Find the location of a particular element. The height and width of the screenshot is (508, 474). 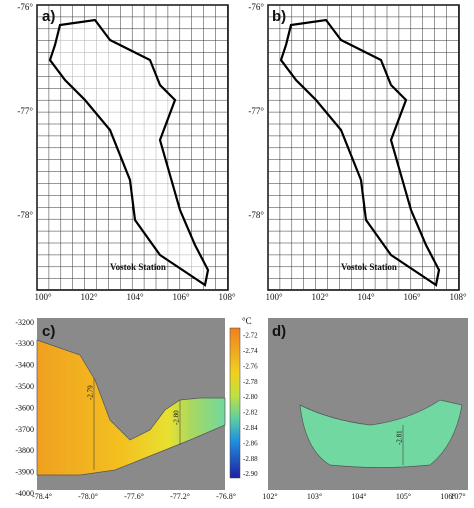

y-tick-label: -3300 is located at coordinates (24, 343).